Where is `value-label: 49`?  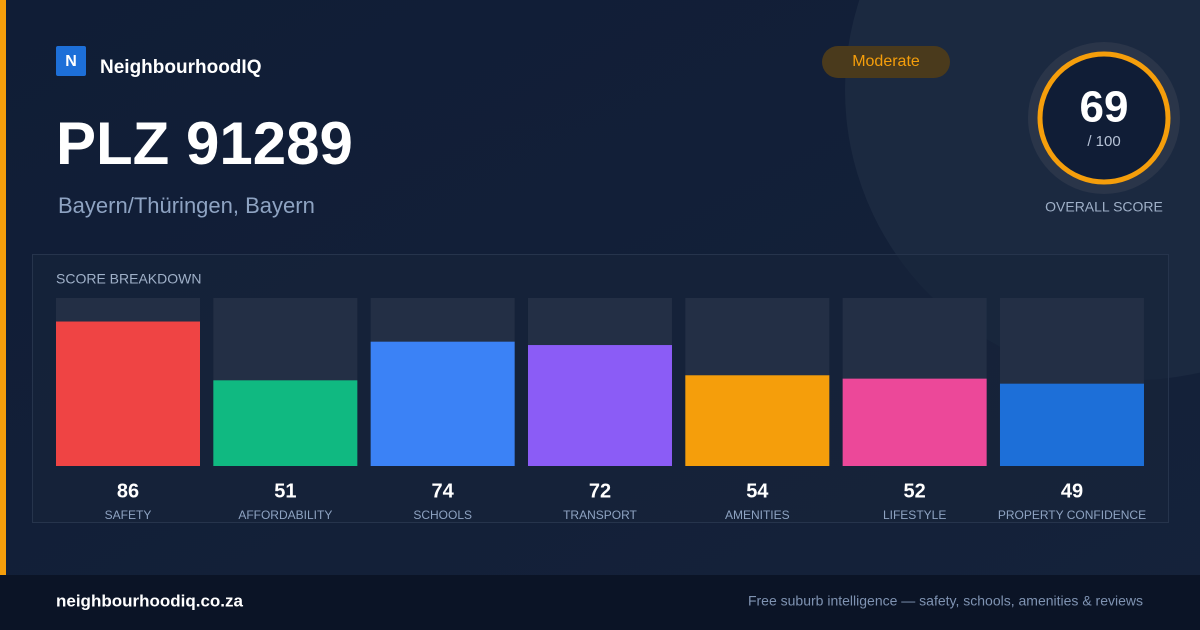
value-label: 49 is located at coordinates (1072, 491).